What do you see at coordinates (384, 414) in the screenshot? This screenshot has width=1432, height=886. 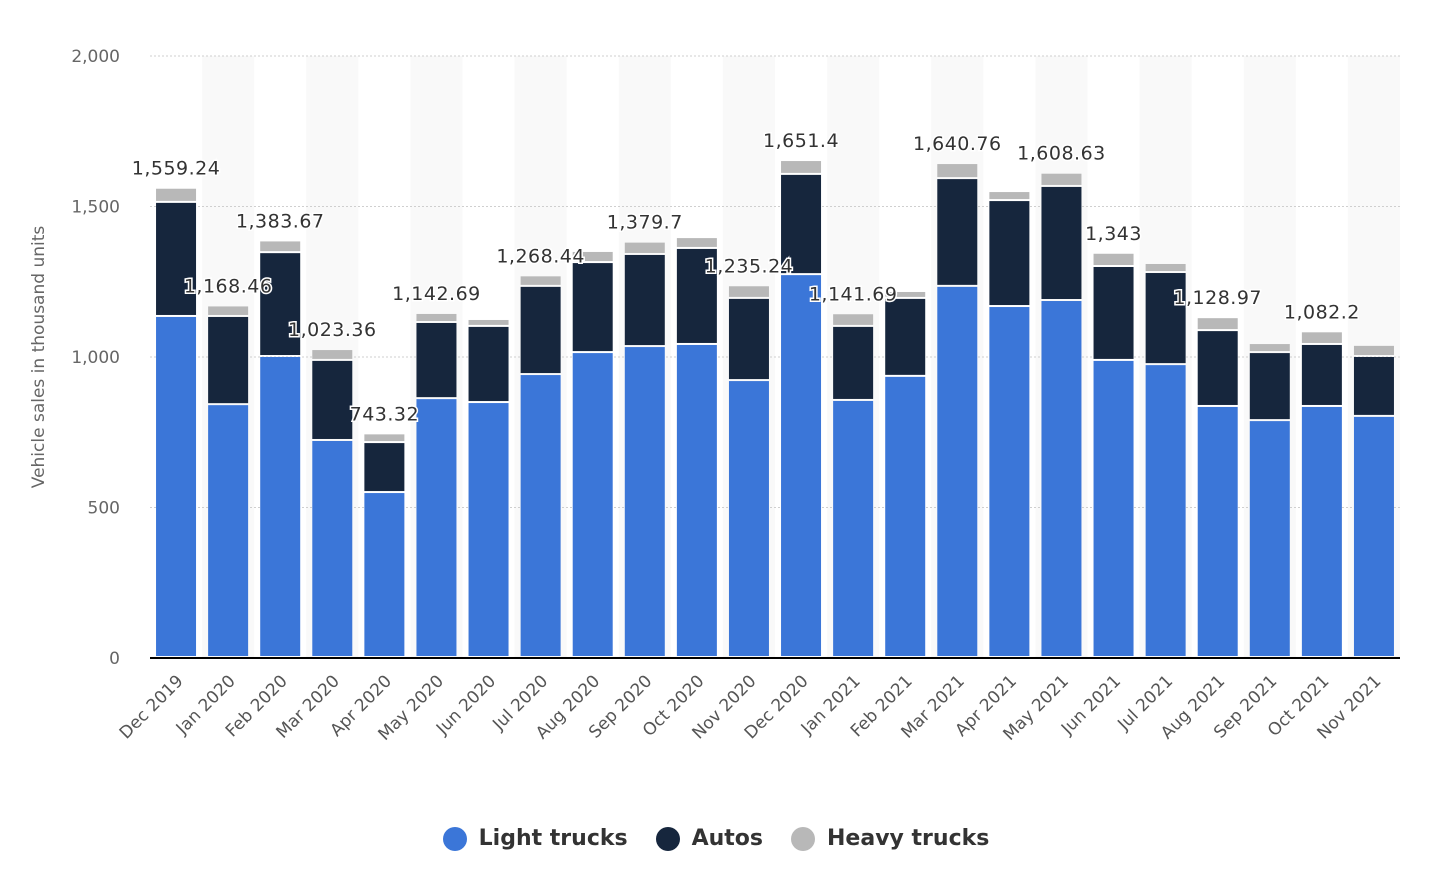 I see `data-label: 743.32` at bounding box center [384, 414].